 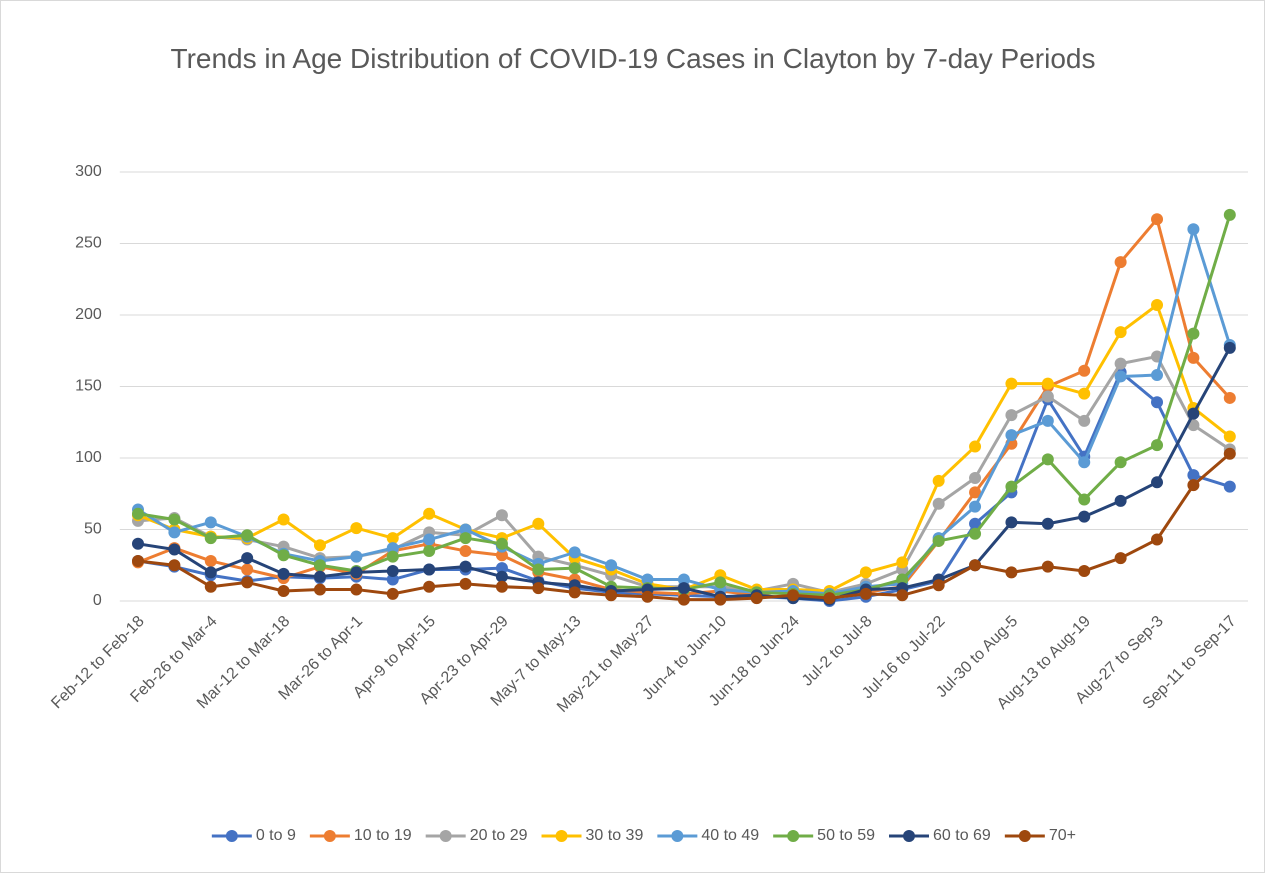 I want to click on y-tick-label: 200, so click(x=88, y=314).